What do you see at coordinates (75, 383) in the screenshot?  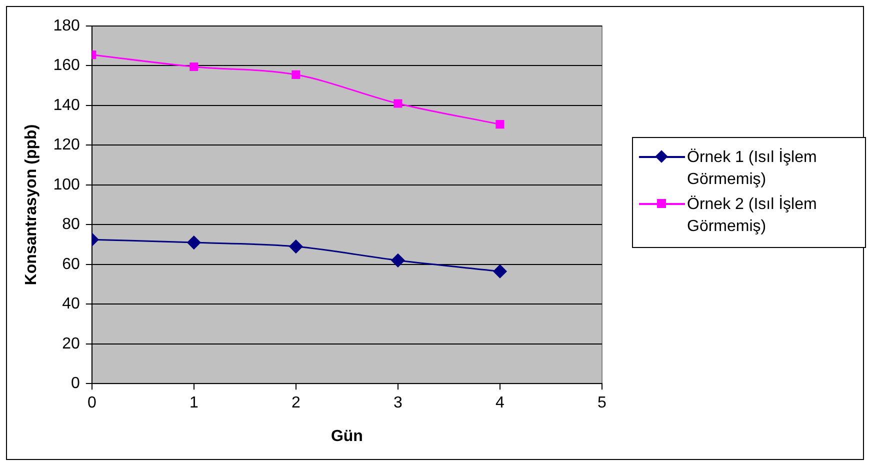 I see `y-tick-label: 0` at bounding box center [75, 383].